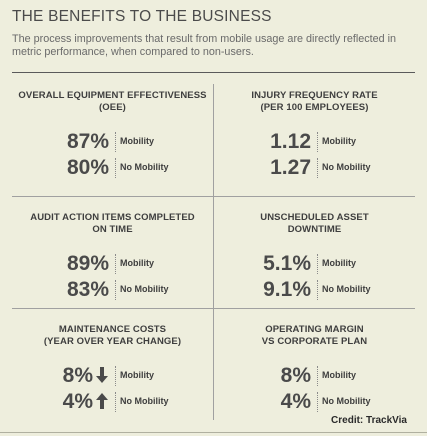 This screenshot has width=427, height=436. I want to click on credit-text: Credit: TrackVia, so click(369, 420).